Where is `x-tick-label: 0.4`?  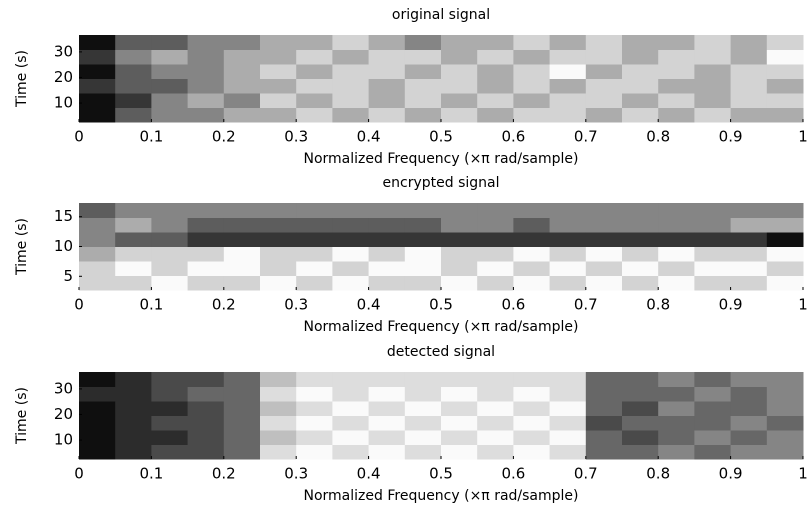 x-tick-label: 0.4 is located at coordinates (369, 474).